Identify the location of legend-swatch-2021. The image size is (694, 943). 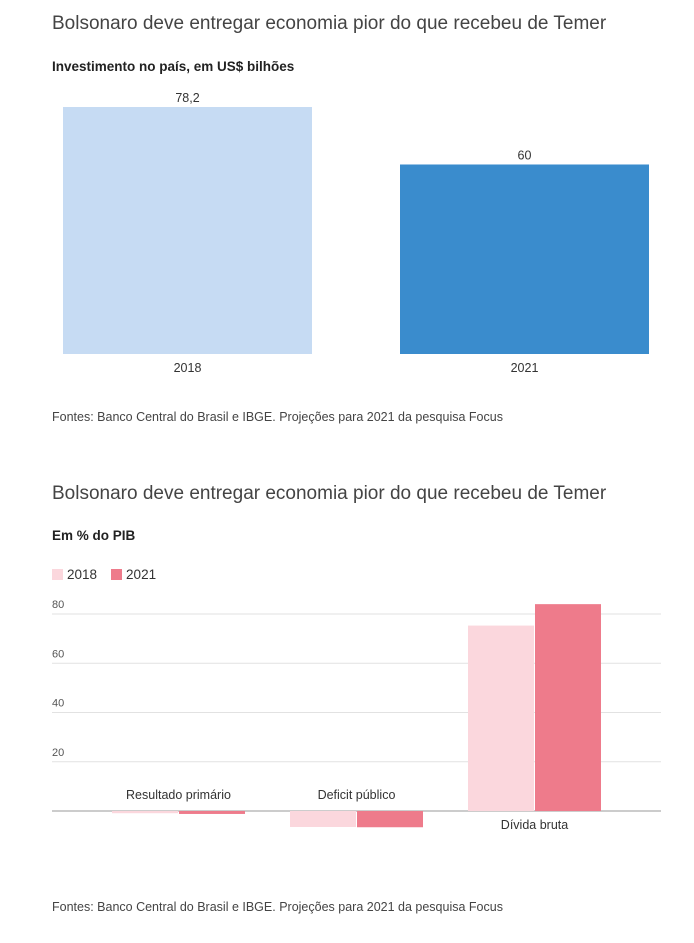
(117, 574).